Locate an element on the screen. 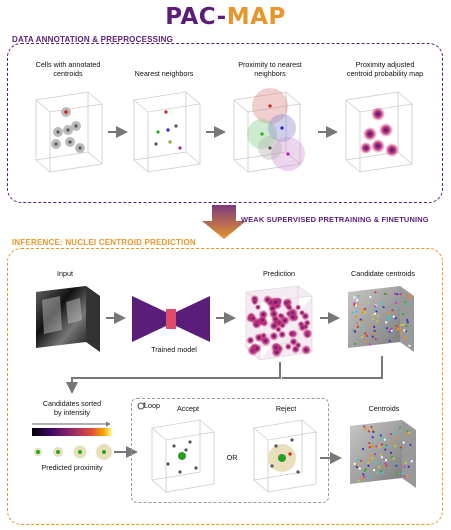 The height and width of the screenshot is (530, 451). prediction-cube is located at coordinates (279, 323).